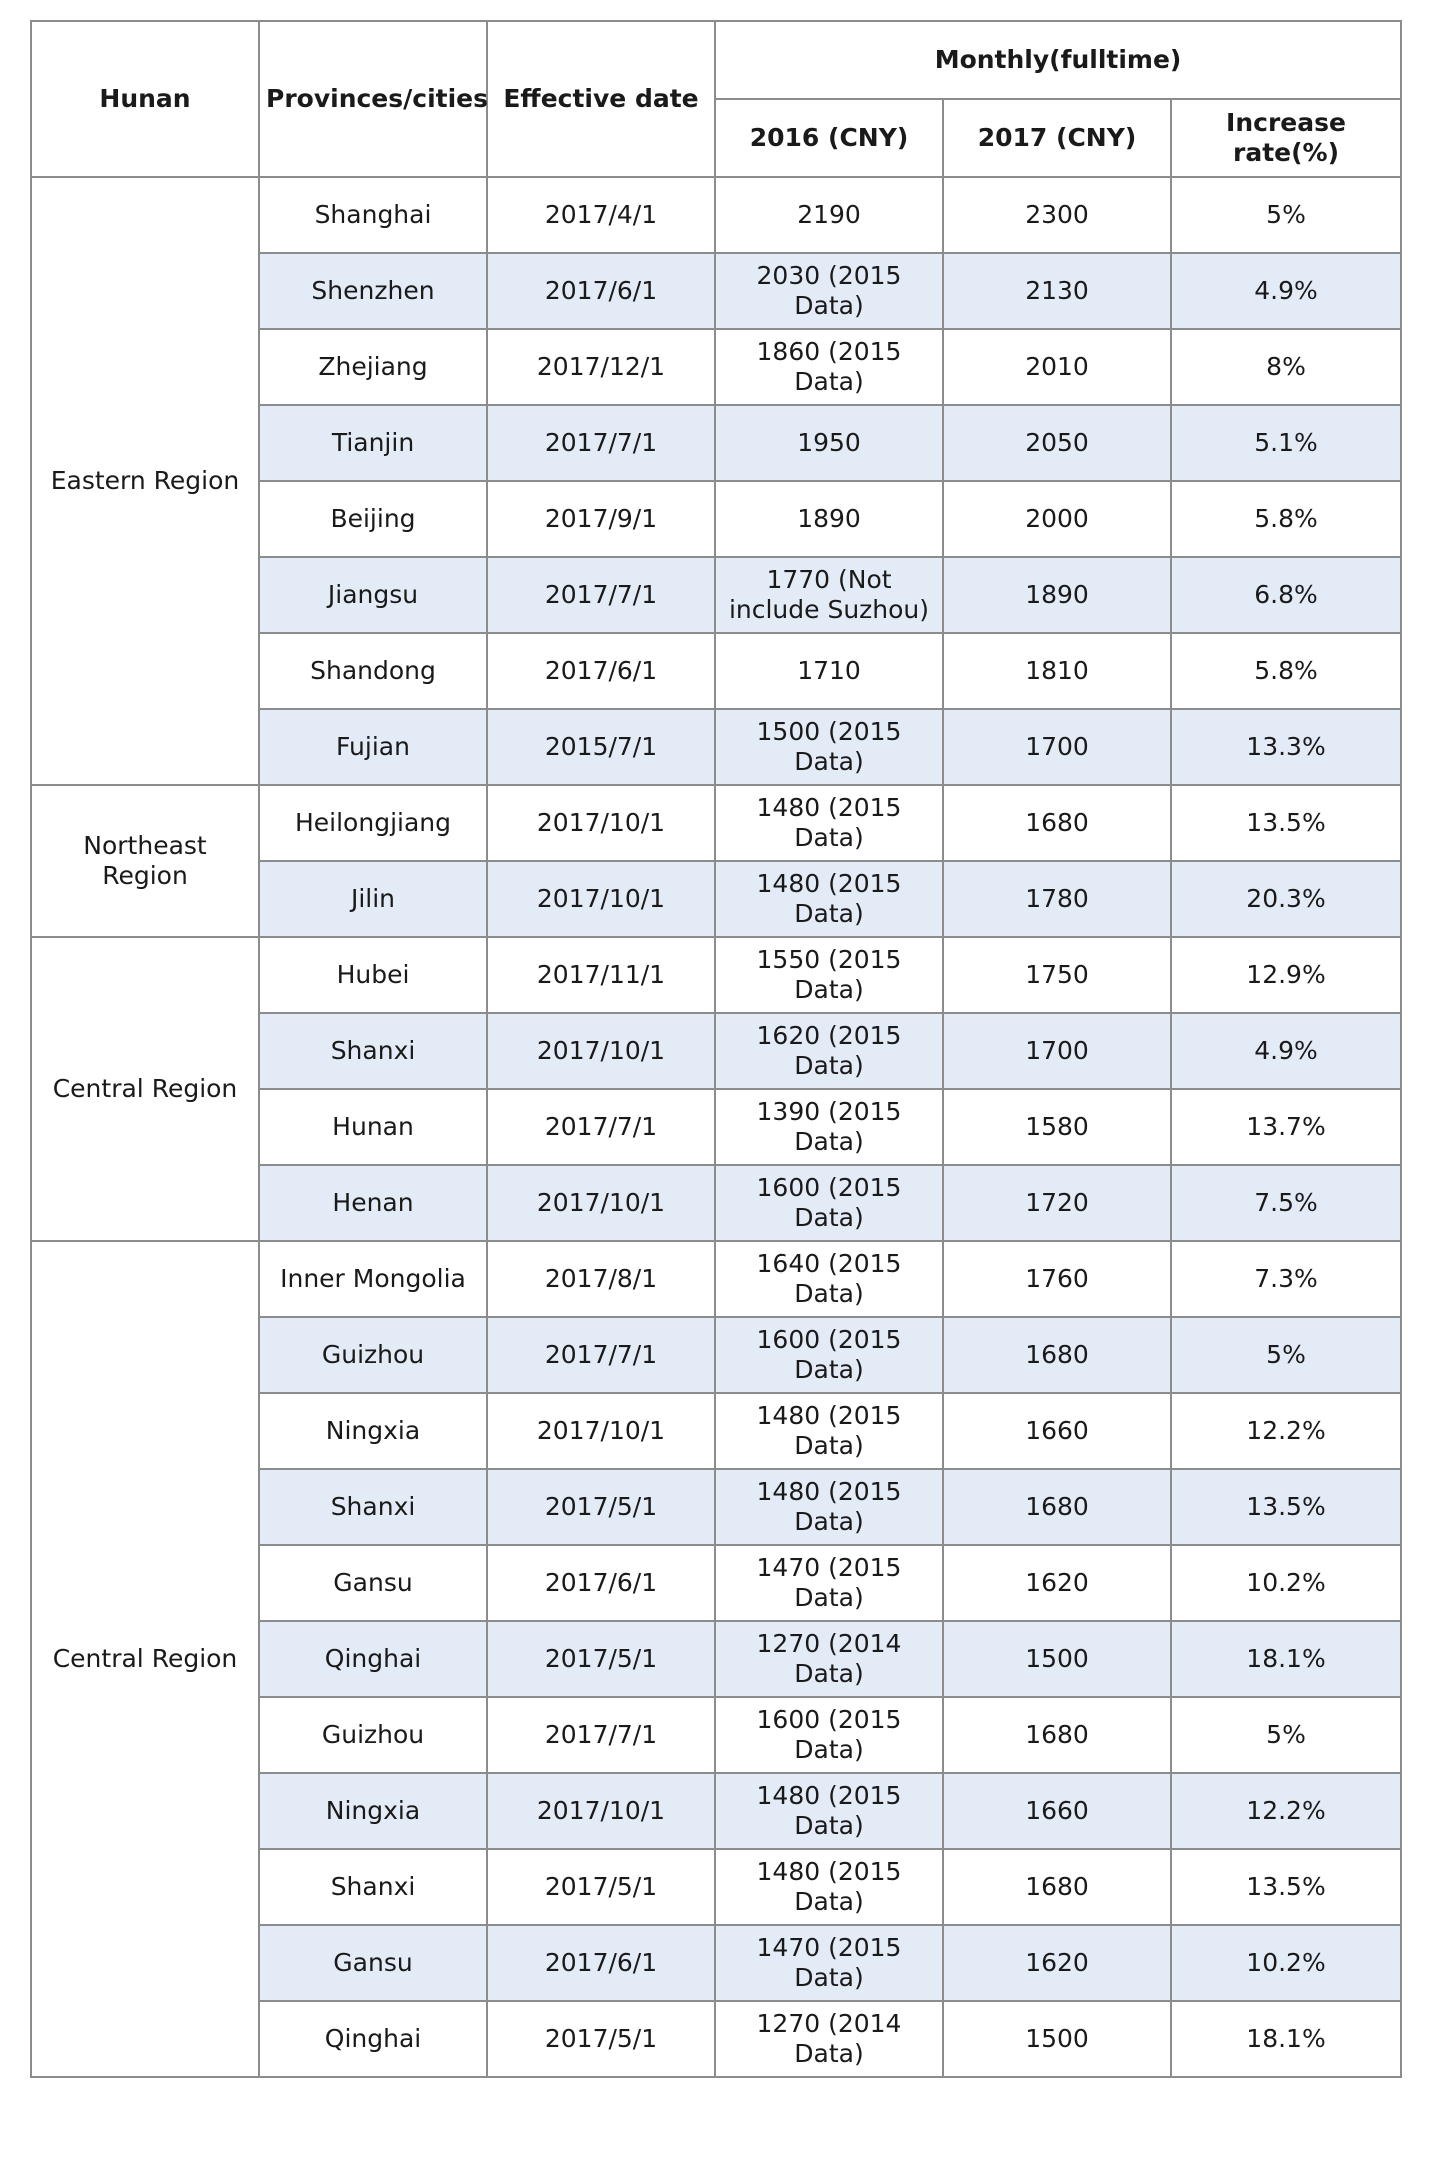 The image size is (1430, 2160). I want to click on increase-rate-cell: 13.7%, so click(1286, 1127).